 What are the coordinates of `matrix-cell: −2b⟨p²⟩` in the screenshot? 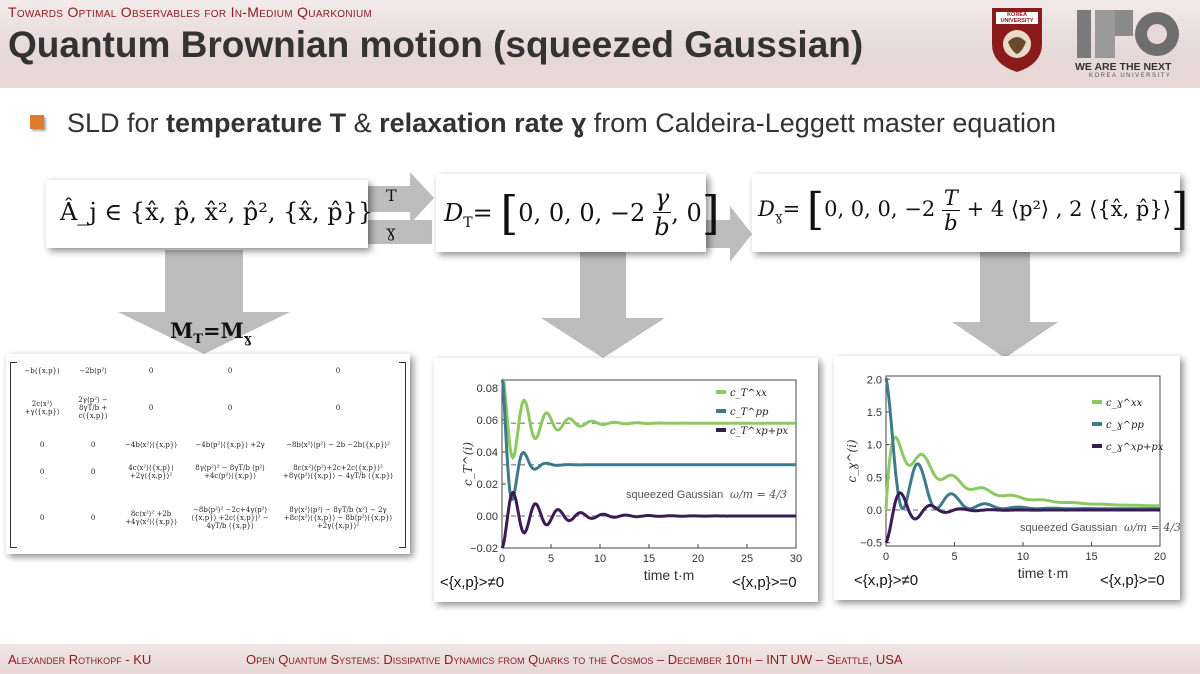 It's located at (93, 371).